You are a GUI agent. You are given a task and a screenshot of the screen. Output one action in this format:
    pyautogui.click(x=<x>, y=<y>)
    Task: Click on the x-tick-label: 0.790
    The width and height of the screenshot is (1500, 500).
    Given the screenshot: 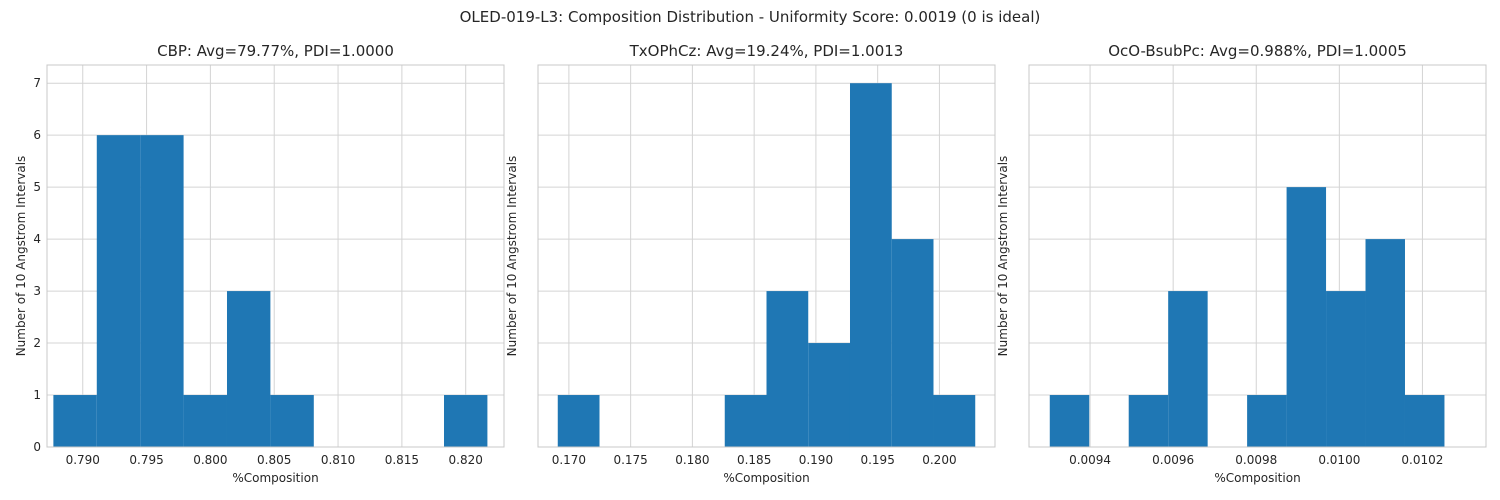 What is the action you would take?
    pyautogui.click(x=83, y=460)
    